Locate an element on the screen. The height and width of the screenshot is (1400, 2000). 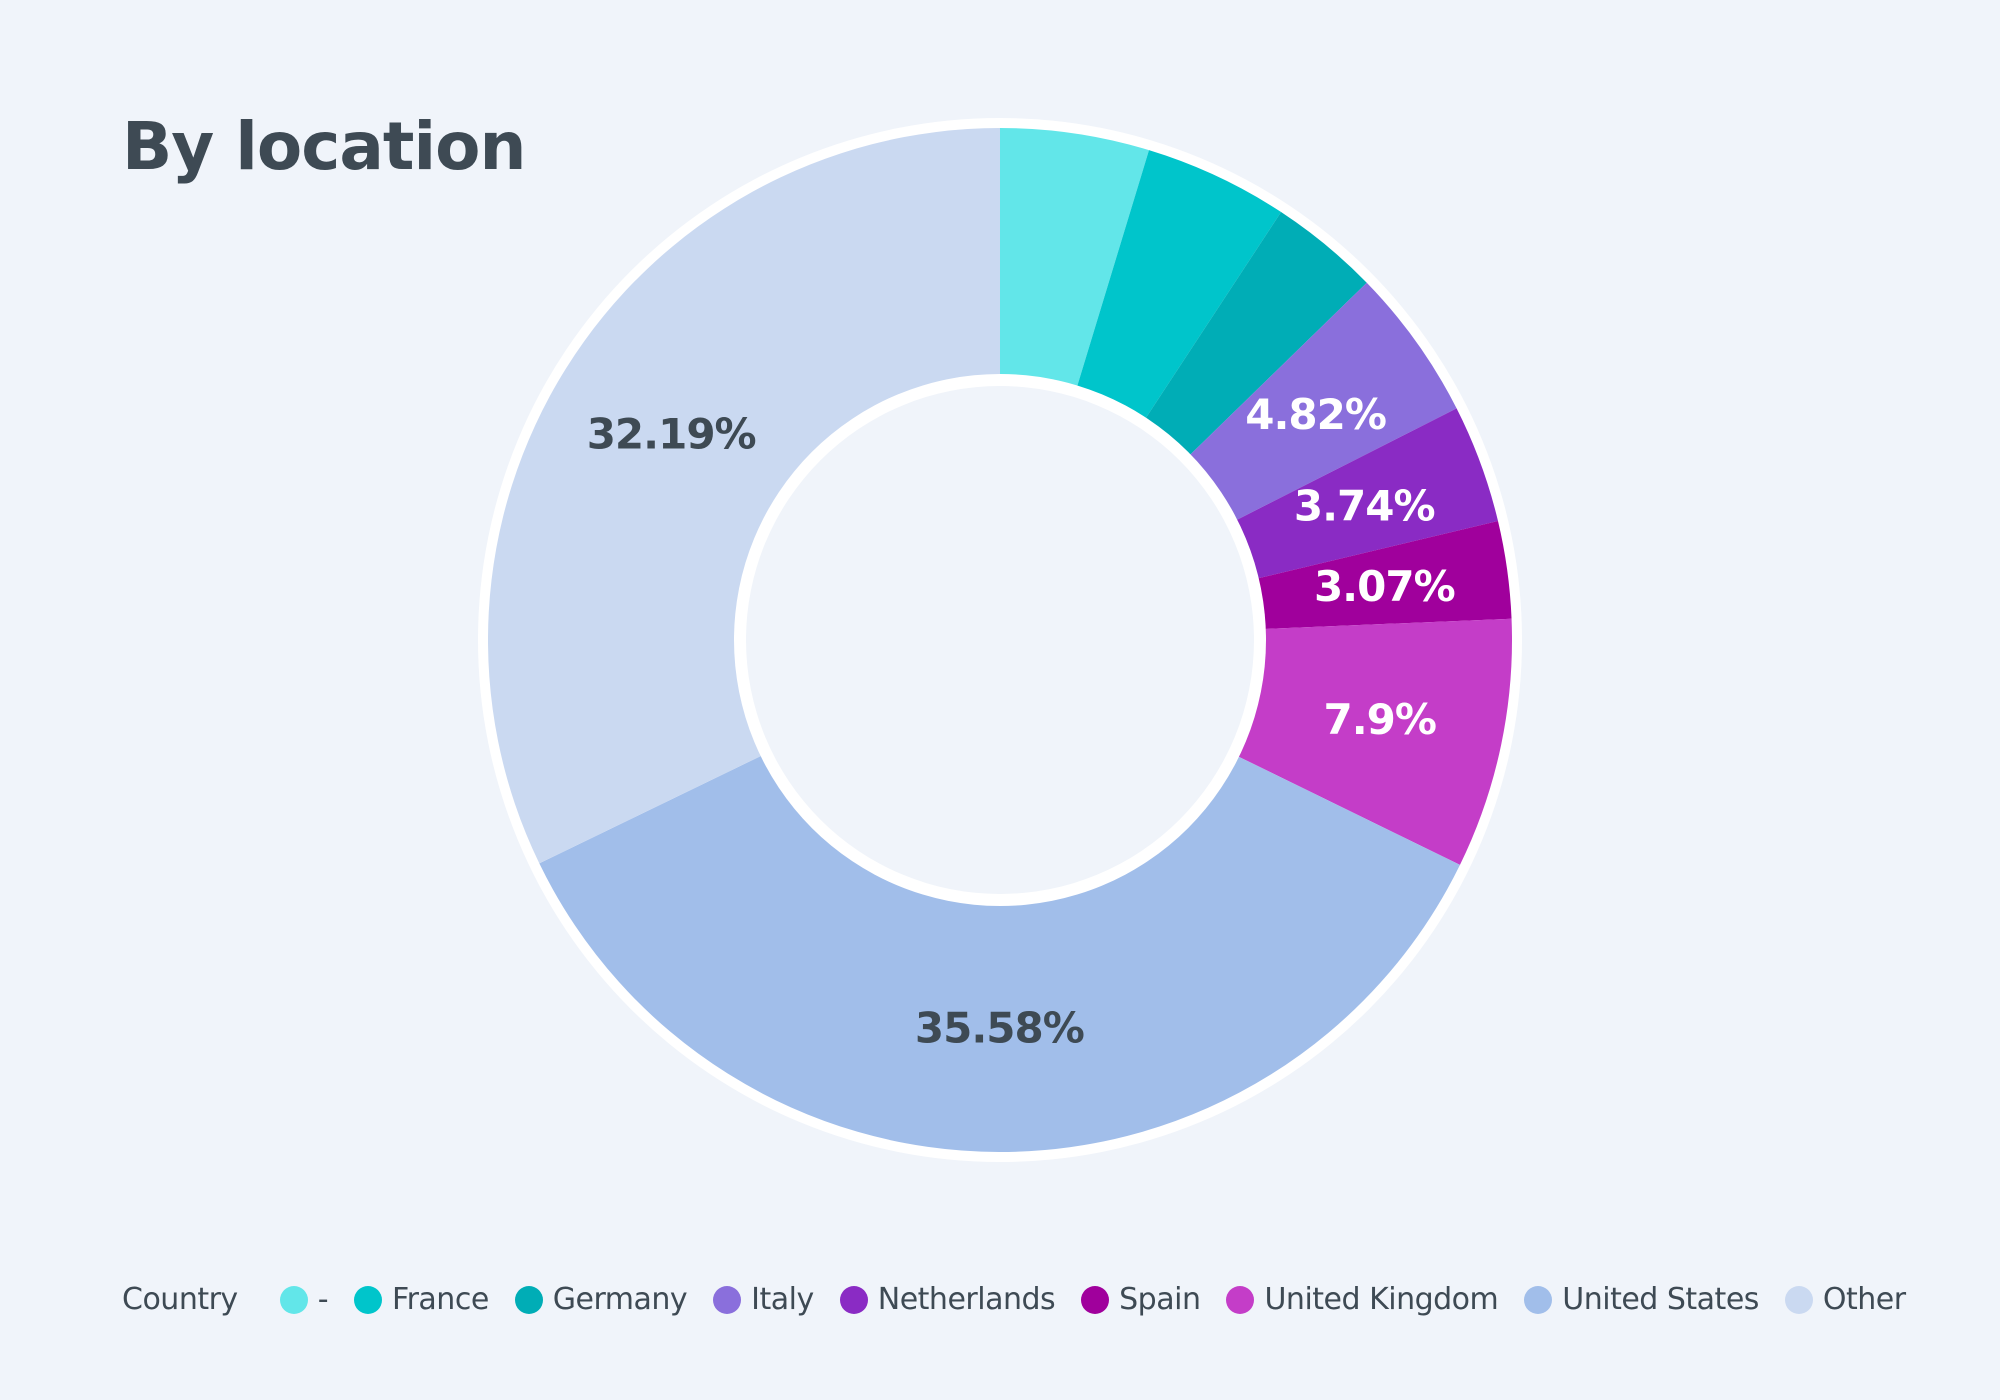
slice-label: 7.9% is located at coordinates (1380, 719).